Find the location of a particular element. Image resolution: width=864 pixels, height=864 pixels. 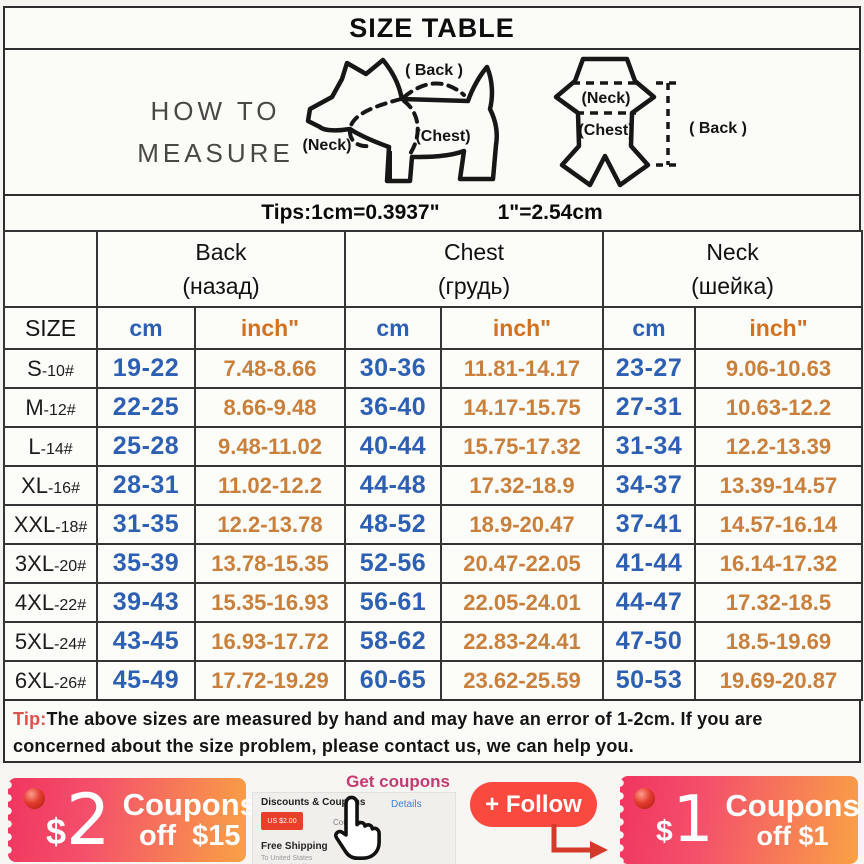

coupon-right-word: Coupons is located at coordinates (792, 805).